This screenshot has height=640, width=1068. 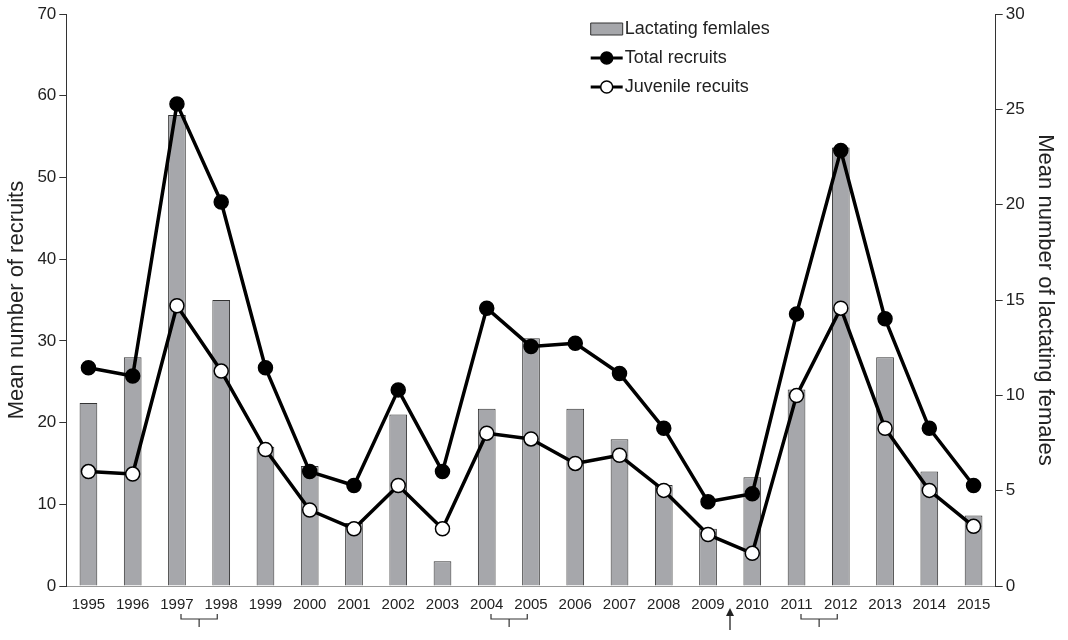 What do you see at coordinates (442, 604) in the screenshot?
I see `x-tick-label: 2003` at bounding box center [442, 604].